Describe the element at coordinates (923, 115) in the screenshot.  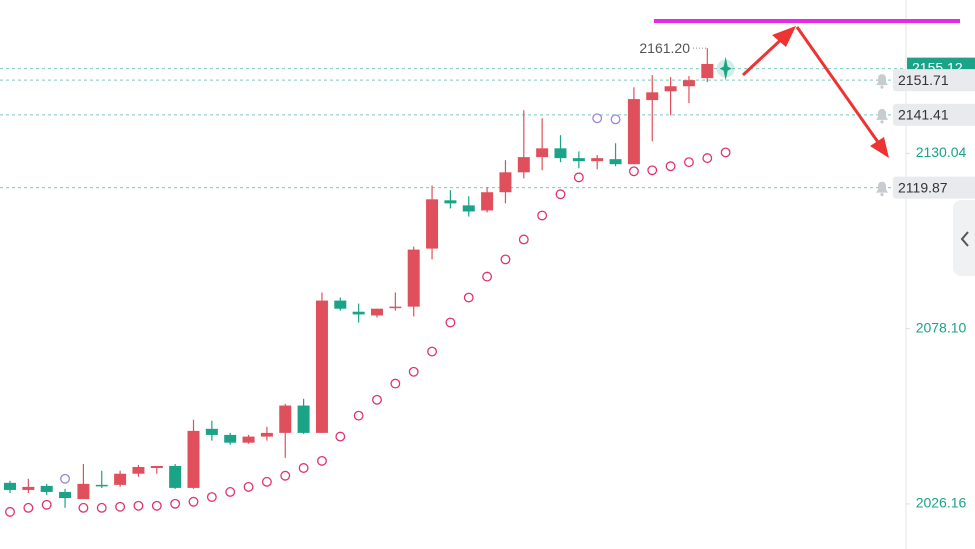
I see `alert-label: 2141.41` at that location.